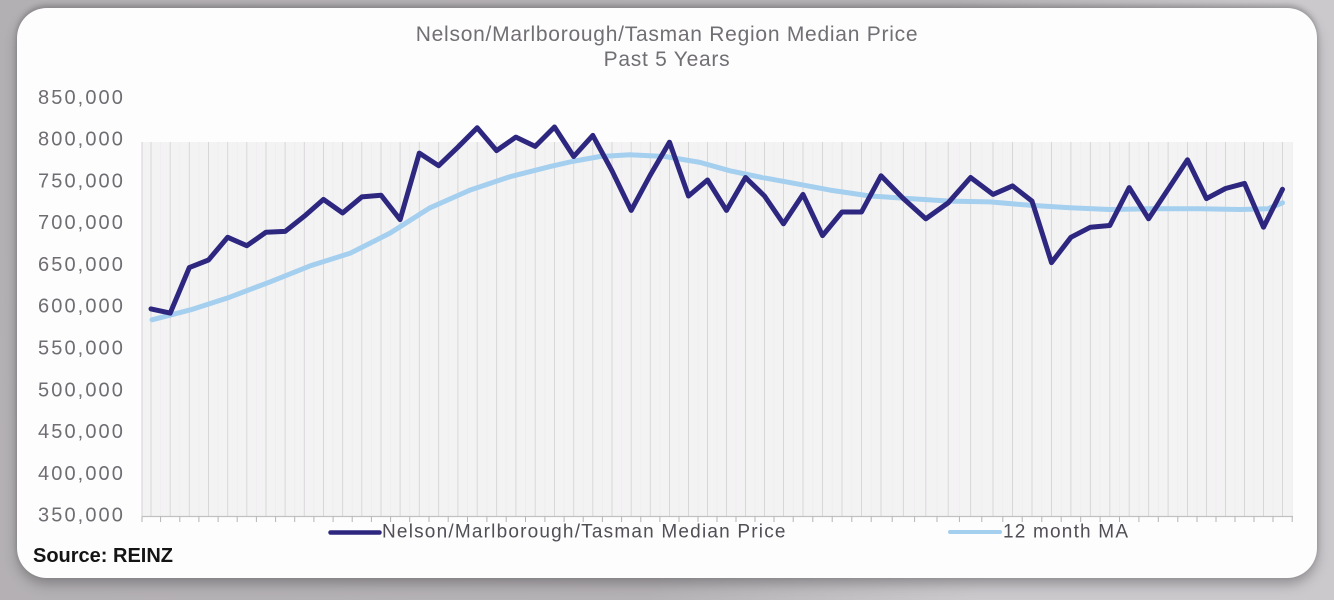 This screenshot has width=1334, height=600. Describe the element at coordinates (81, 223) in the screenshot. I see `svg-text: 700,000` at that location.